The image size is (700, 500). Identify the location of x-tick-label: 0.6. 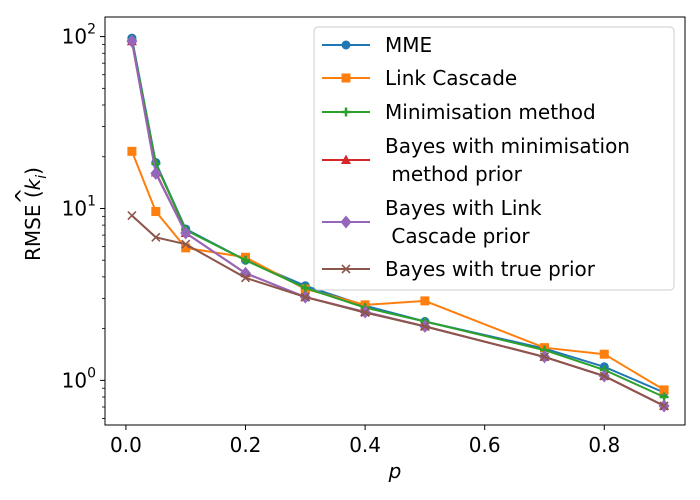
(485, 445).